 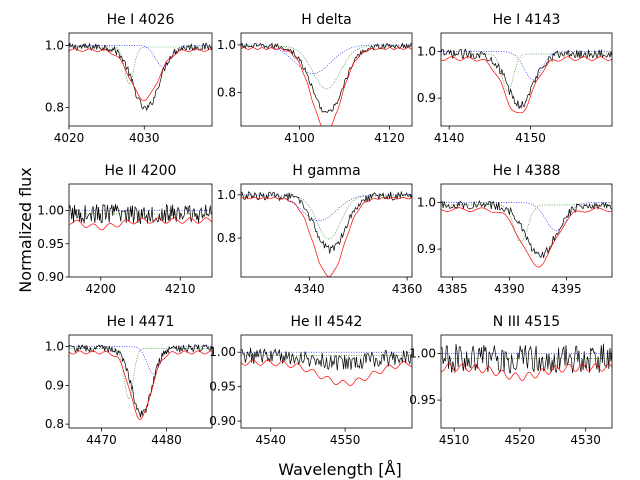 What do you see at coordinates (327, 322) in the screenshot?
I see `panel-title: He II 4542` at bounding box center [327, 322].